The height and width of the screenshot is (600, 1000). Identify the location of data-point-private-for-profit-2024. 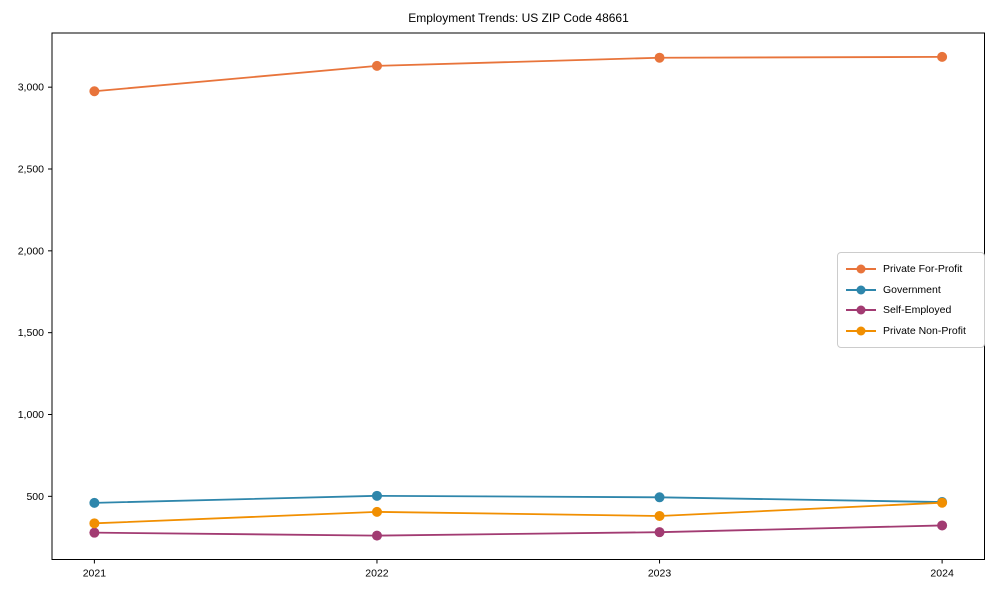
(942, 56).